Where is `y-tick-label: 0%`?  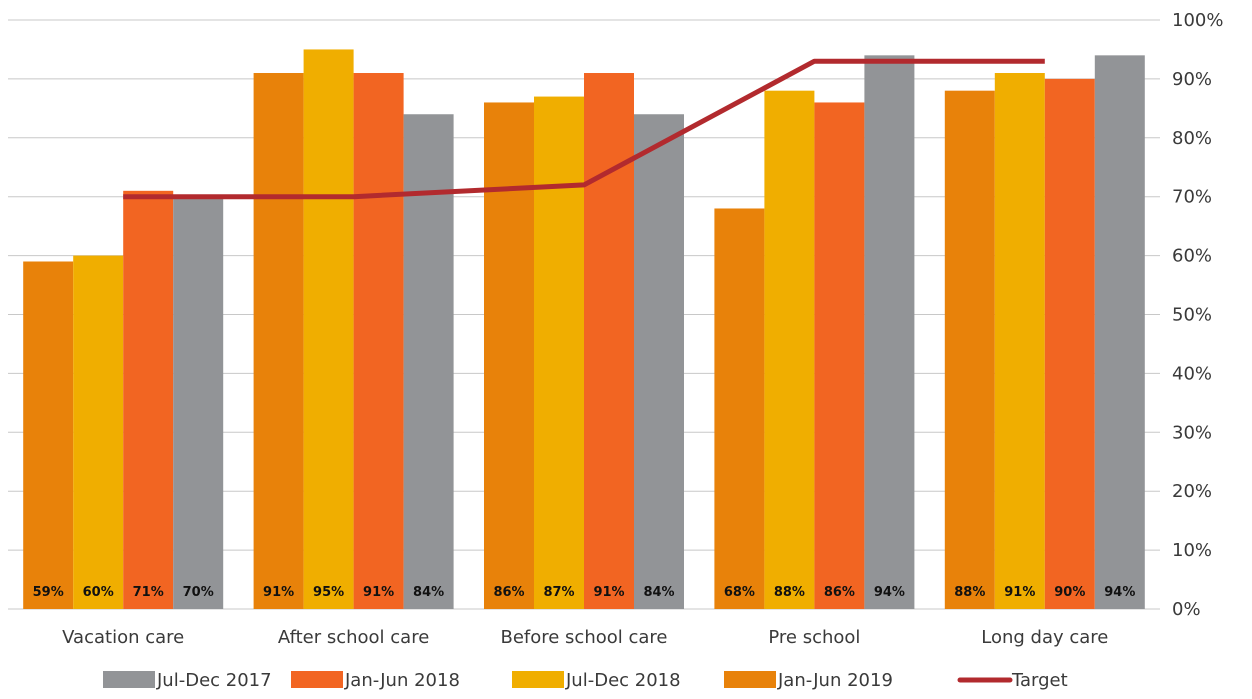 y-tick-label: 0% is located at coordinates (1186, 609).